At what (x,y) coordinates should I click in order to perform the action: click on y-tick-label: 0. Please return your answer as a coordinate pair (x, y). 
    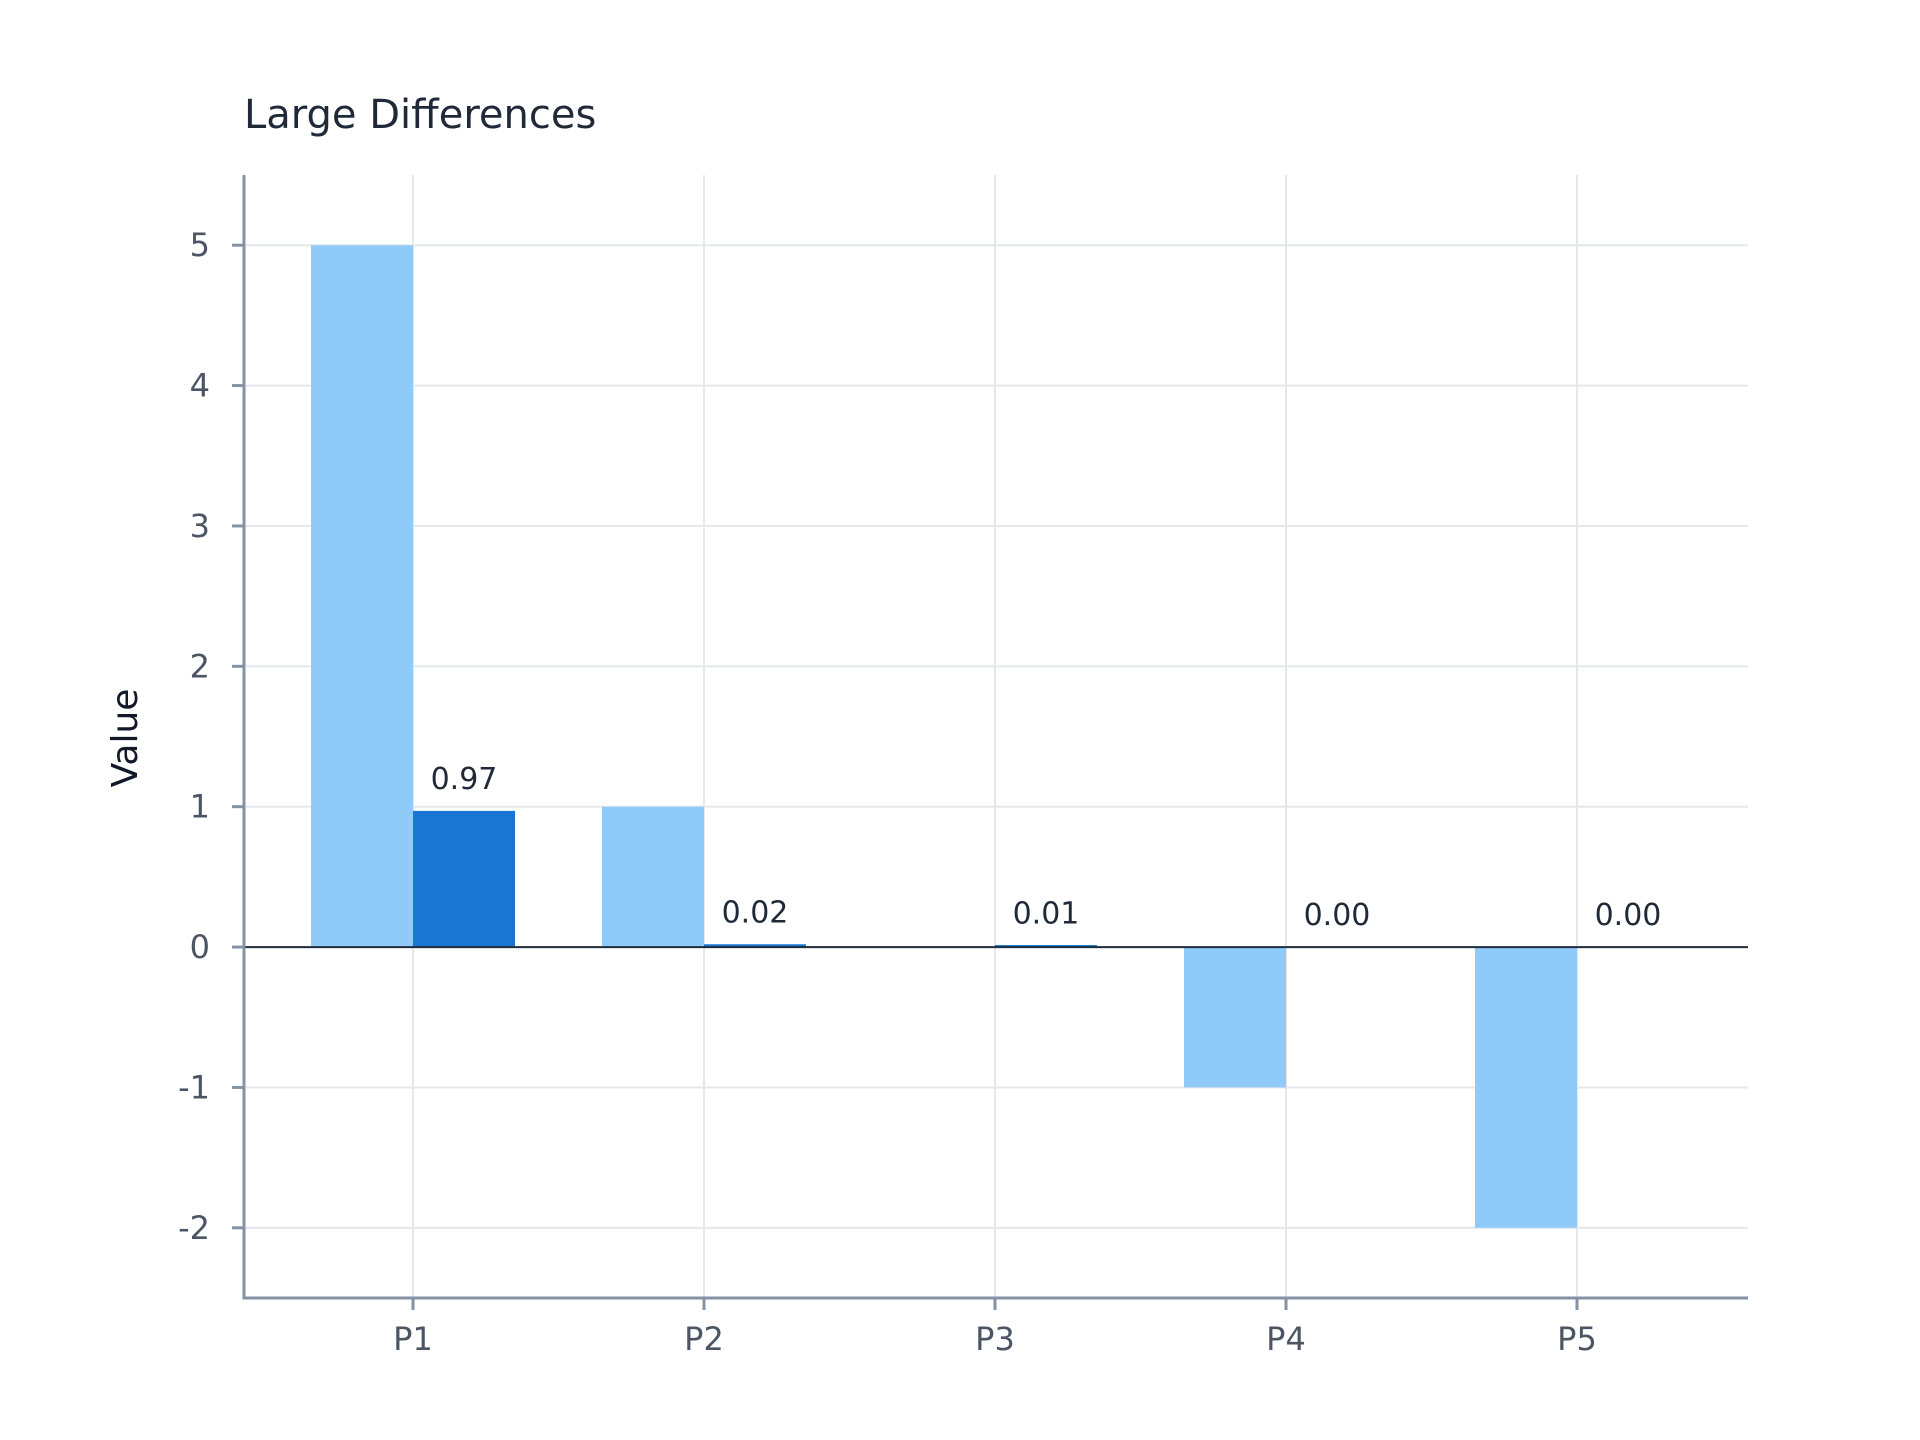
    Looking at the image, I should click on (200, 947).